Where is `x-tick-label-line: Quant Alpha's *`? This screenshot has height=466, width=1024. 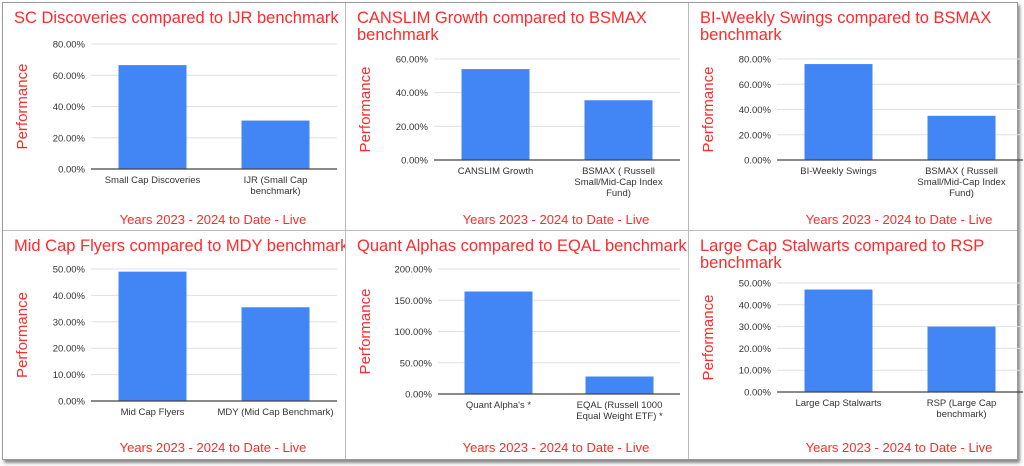
x-tick-label-line: Quant Alpha's * is located at coordinates (498, 405).